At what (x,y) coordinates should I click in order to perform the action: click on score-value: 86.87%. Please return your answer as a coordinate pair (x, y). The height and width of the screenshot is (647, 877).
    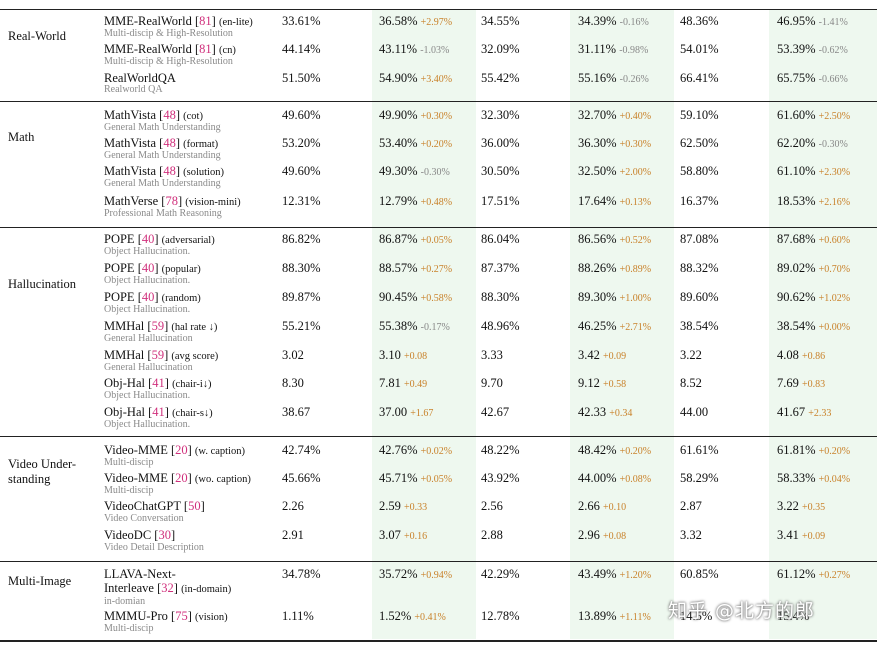
    Looking at the image, I should click on (398, 239).